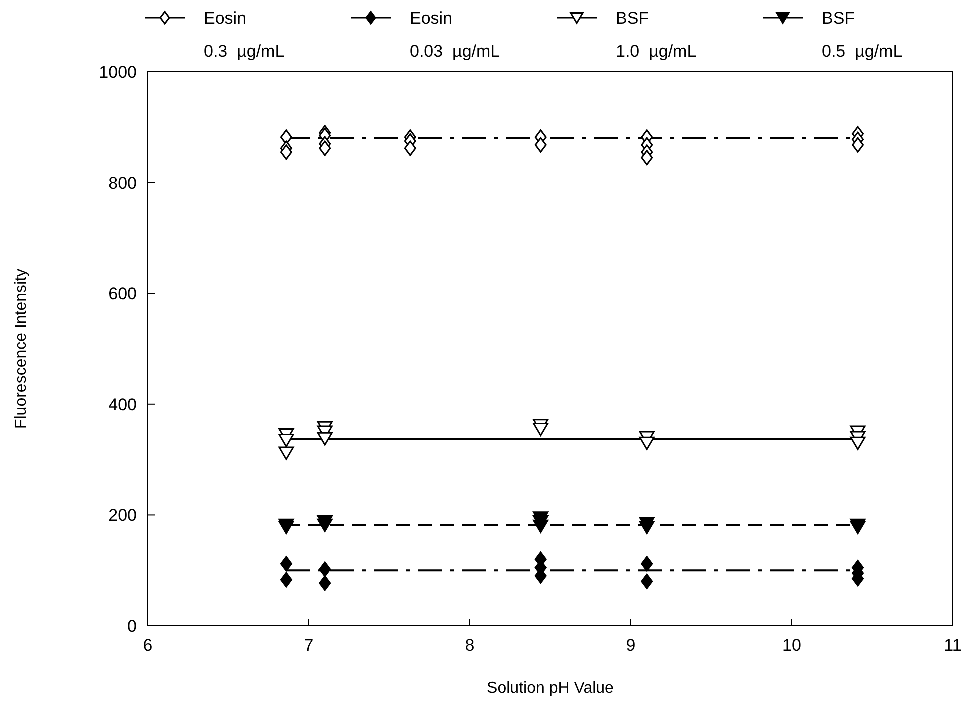 The image size is (969, 706). What do you see at coordinates (792, 645) in the screenshot?
I see `x-tick-label: 10` at bounding box center [792, 645].